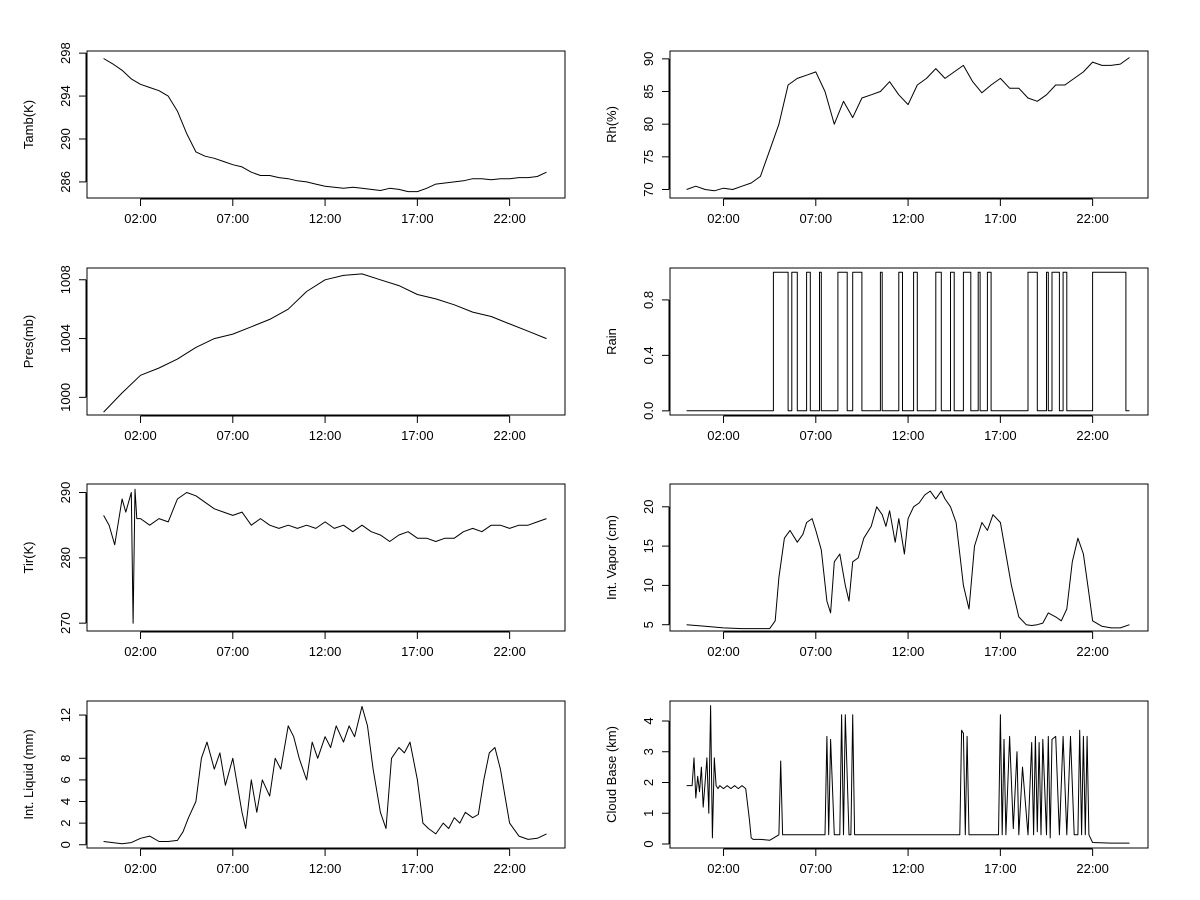 The height and width of the screenshot is (900, 1200). I want to click on series-line-tamb-k, so click(325, 125).